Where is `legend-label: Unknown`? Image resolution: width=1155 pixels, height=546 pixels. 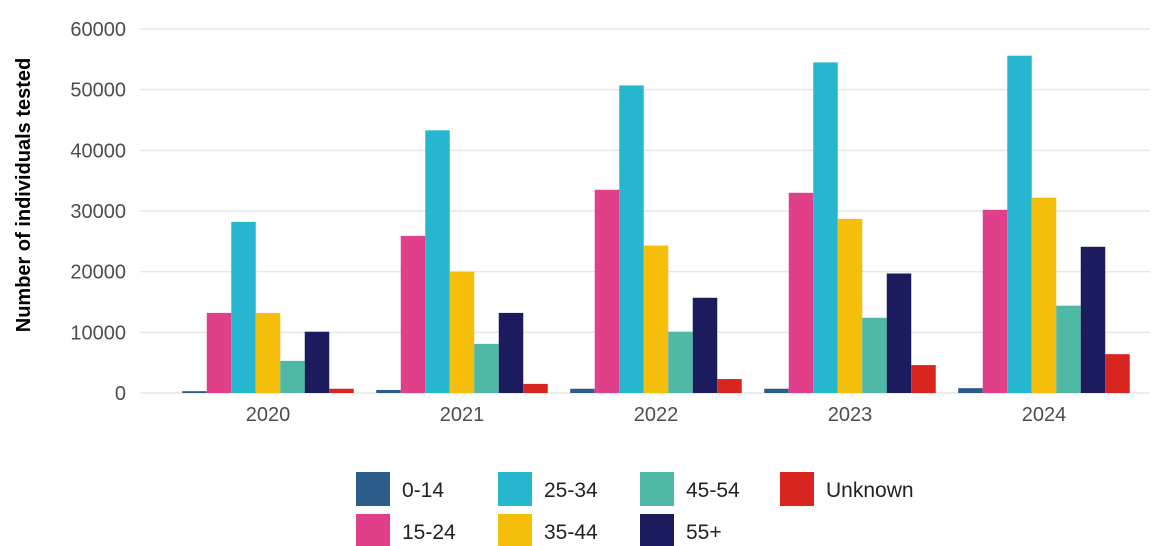 legend-label: Unknown is located at coordinates (870, 490).